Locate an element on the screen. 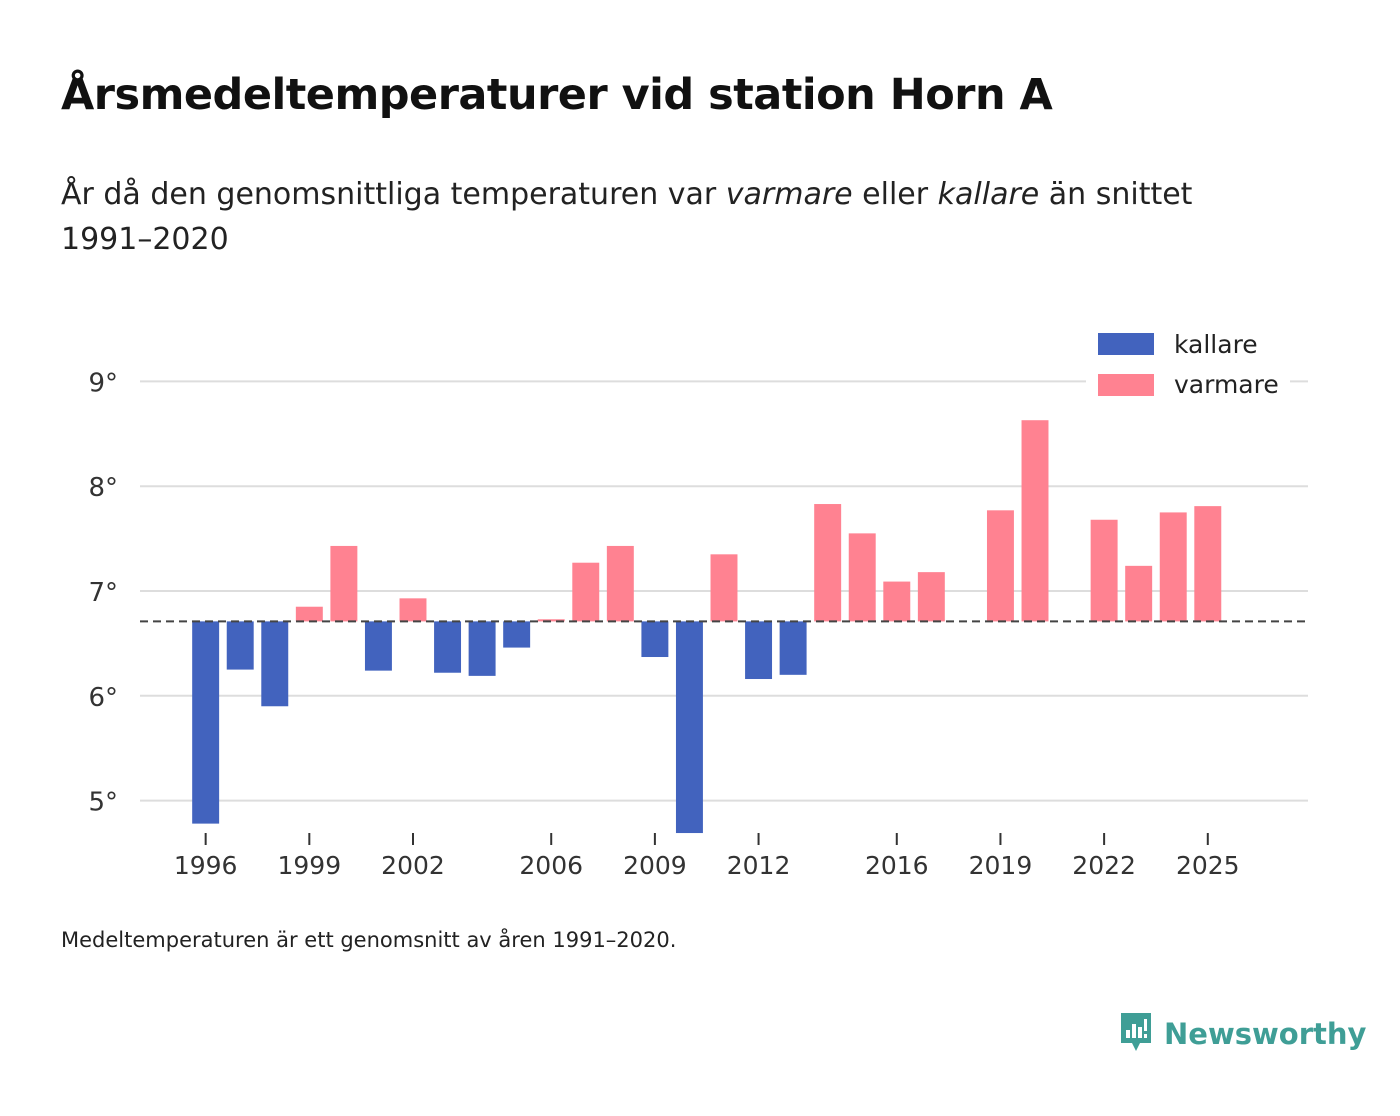 Image resolution: width=1400 pixels, height=1116 pixels. bar-2001 is located at coordinates (378, 646).